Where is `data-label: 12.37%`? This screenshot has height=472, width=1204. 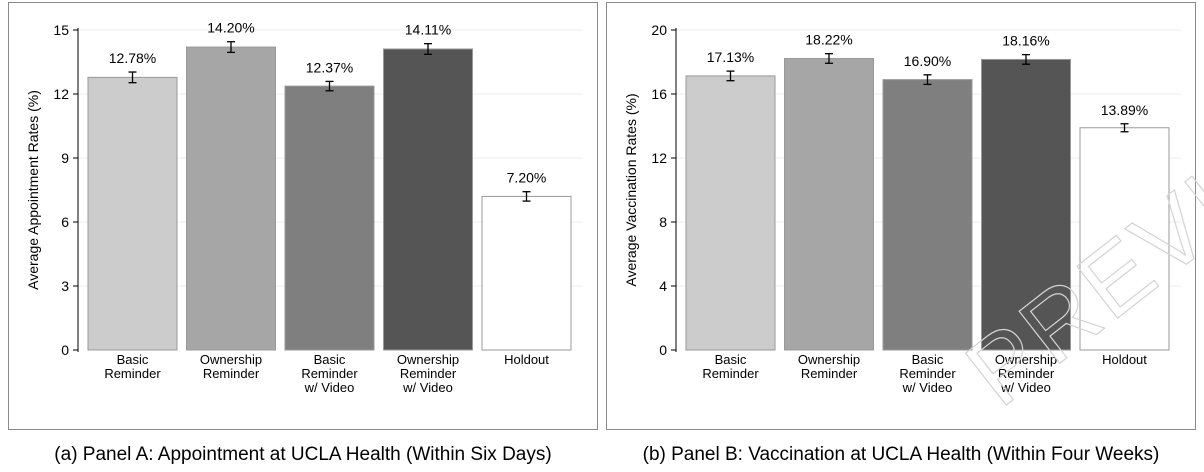
data-label: 12.37% is located at coordinates (329, 67).